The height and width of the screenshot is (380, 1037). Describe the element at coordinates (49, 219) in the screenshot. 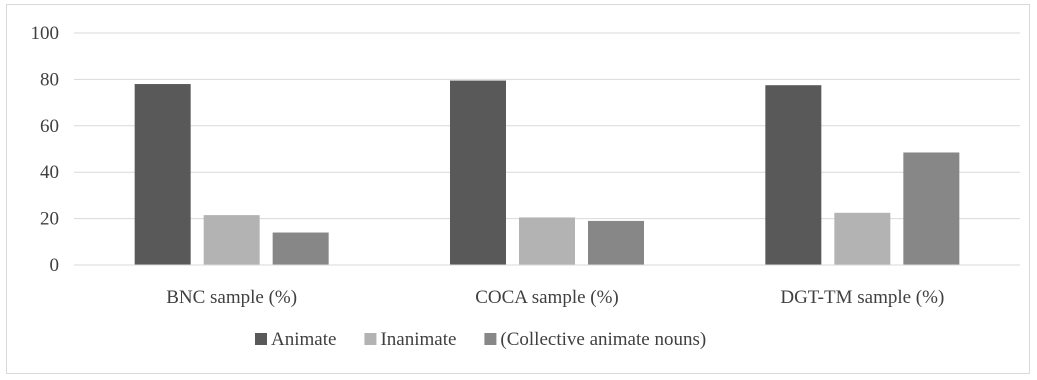

I see `y-tick-label: 20` at that location.